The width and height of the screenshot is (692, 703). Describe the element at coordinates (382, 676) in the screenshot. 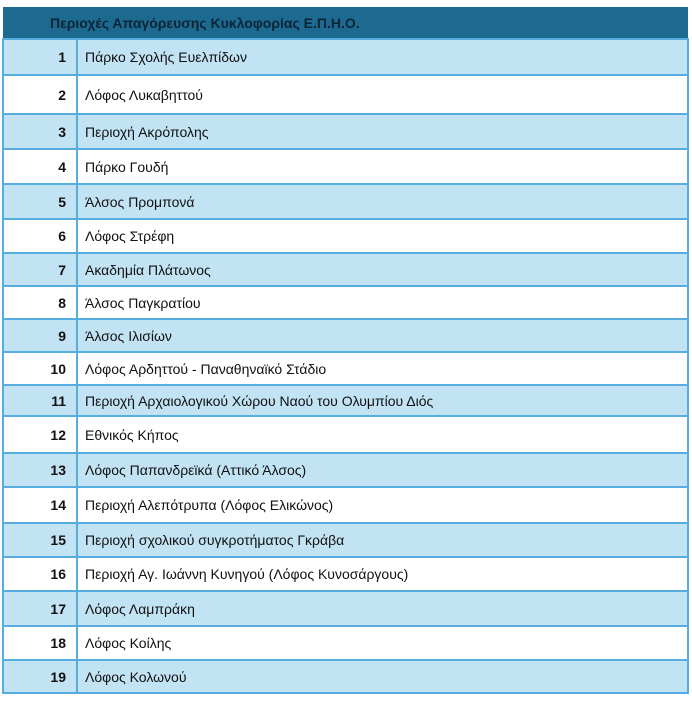

I see `area-name: Λόφος Κολωνού` at that location.